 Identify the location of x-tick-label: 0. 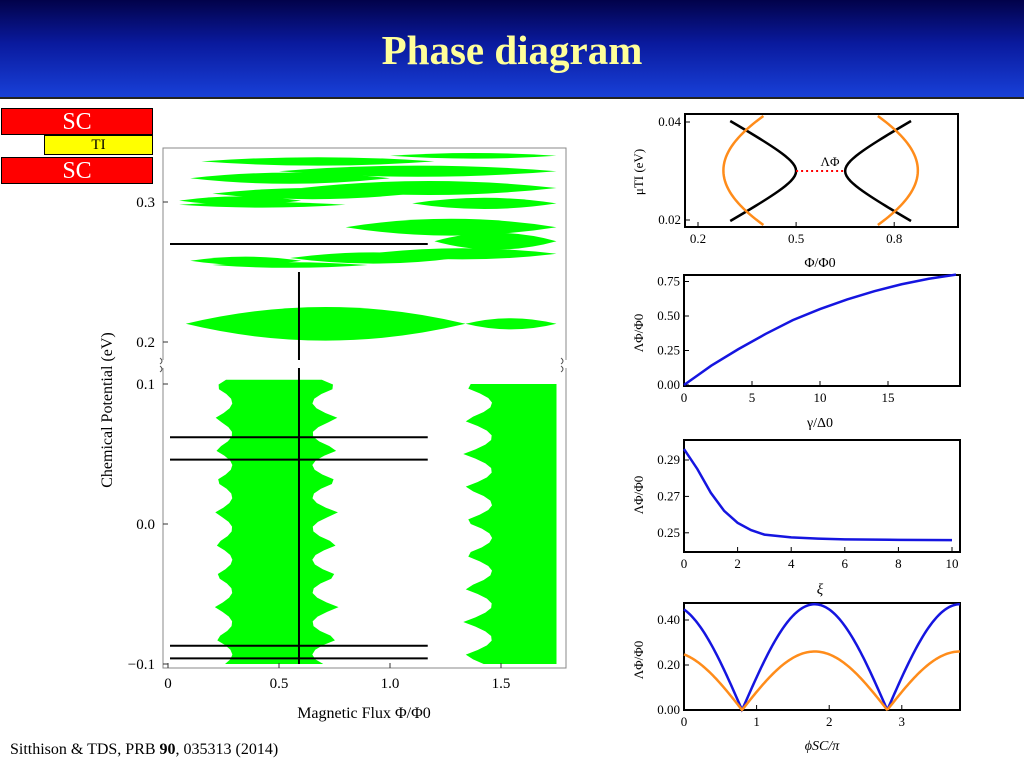
(168, 684).